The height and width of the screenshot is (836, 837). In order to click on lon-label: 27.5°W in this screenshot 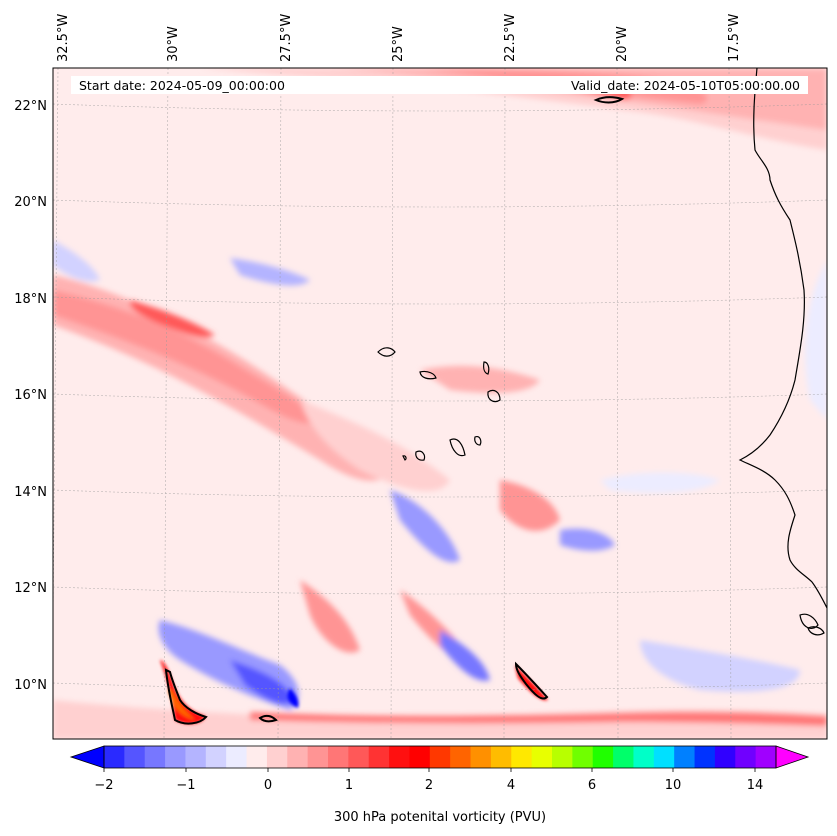, I will do `click(286, 38)`.